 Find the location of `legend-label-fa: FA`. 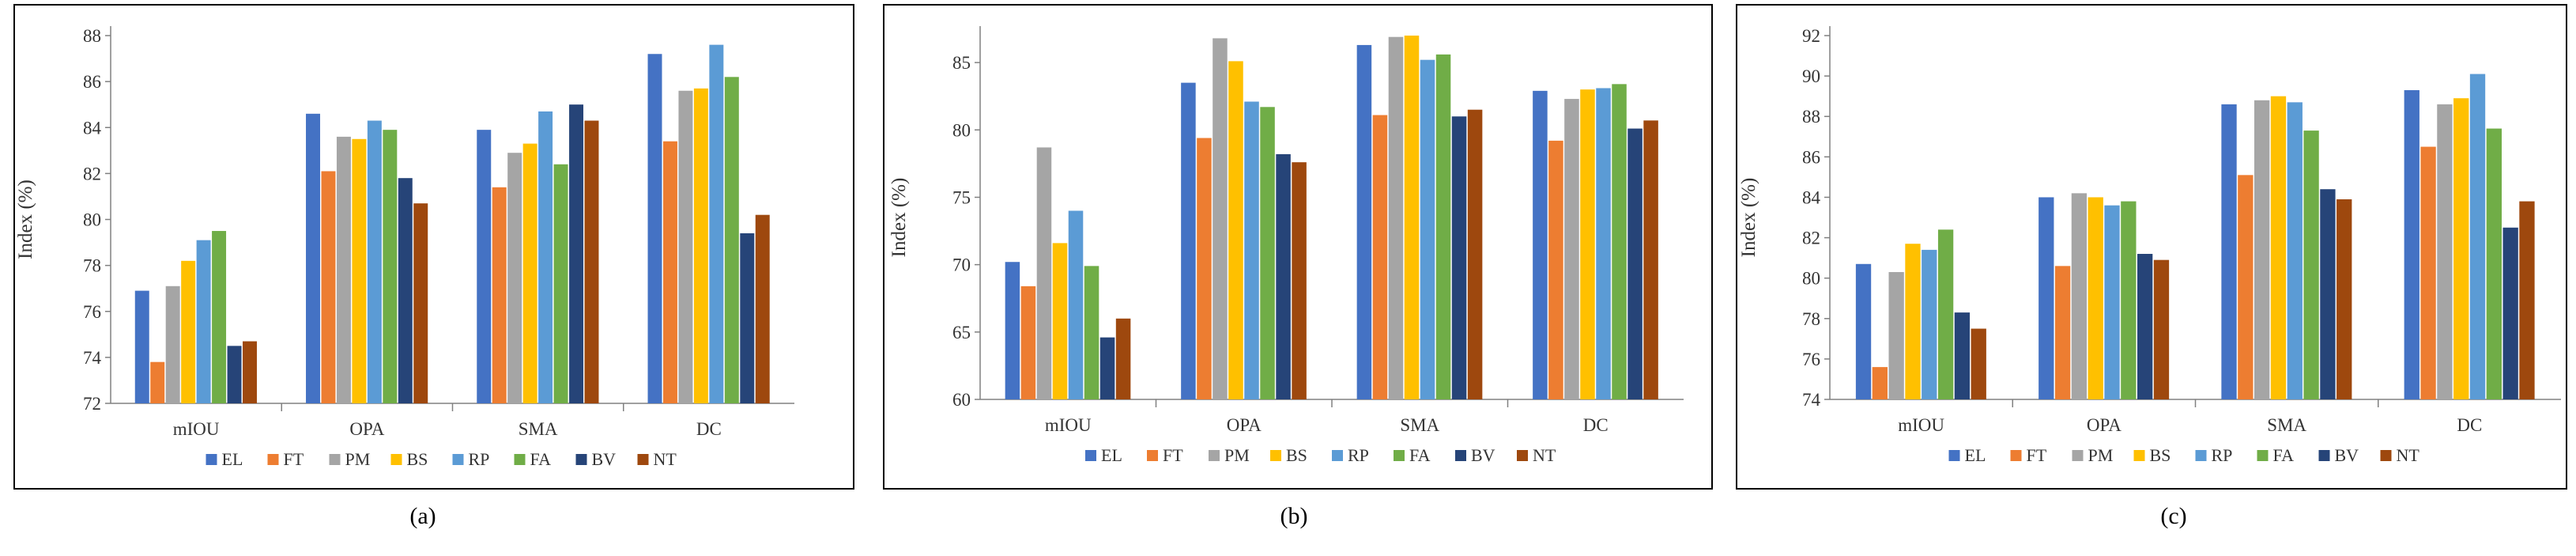

legend-label-fa: FA is located at coordinates (1420, 455).